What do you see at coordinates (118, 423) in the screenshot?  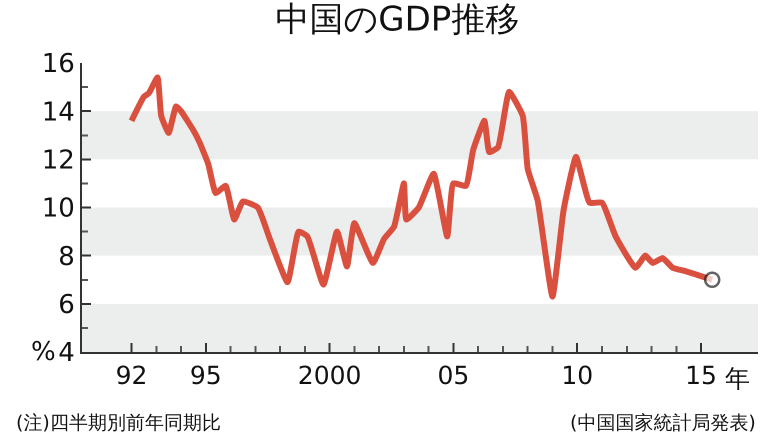 I see `text: (注)四半期別前年同期比` at bounding box center [118, 423].